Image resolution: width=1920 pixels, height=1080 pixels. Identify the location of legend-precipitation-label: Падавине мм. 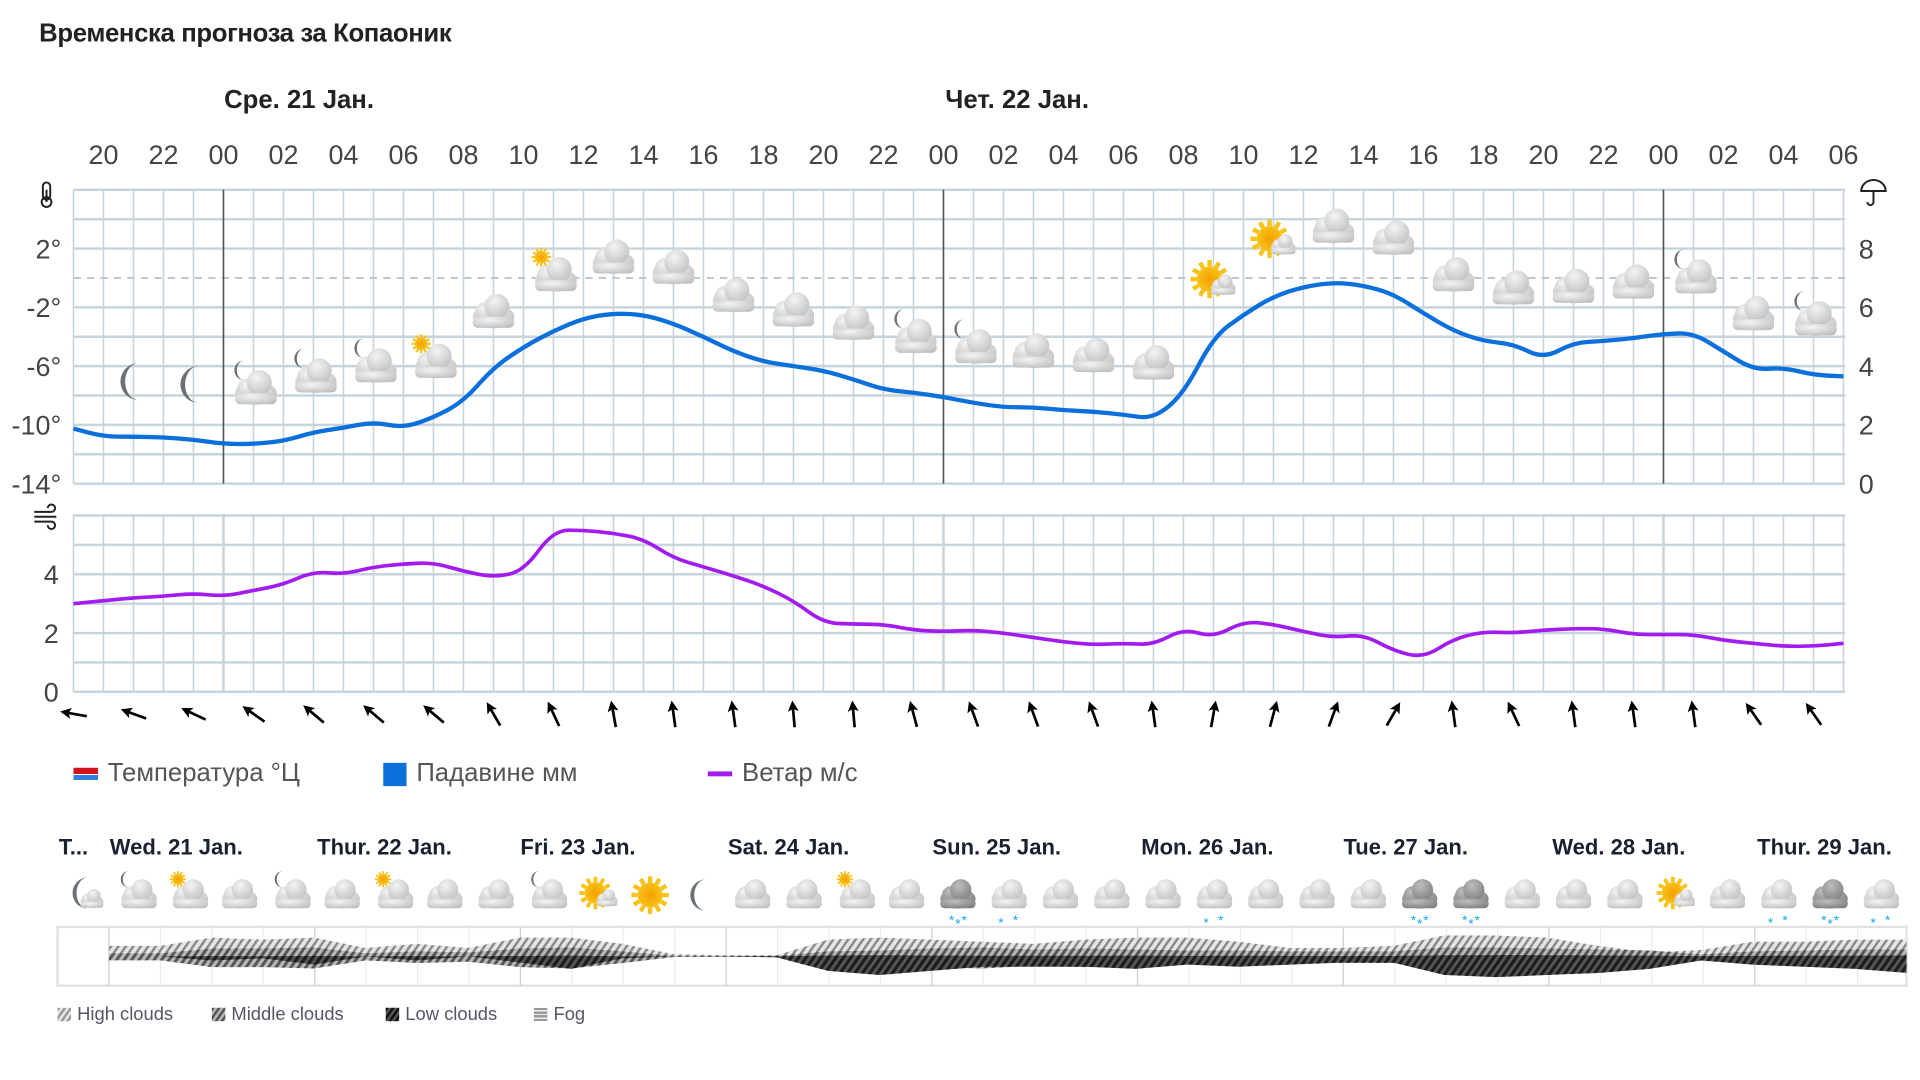
(497, 773).